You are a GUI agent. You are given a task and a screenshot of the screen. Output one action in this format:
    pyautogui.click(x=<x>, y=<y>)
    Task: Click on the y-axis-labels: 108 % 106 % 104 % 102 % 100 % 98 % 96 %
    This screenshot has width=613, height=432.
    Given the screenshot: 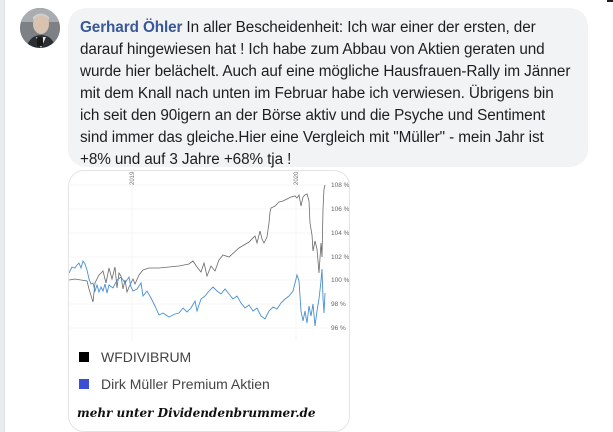 What is the action you would take?
    pyautogui.click(x=340, y=257)
    